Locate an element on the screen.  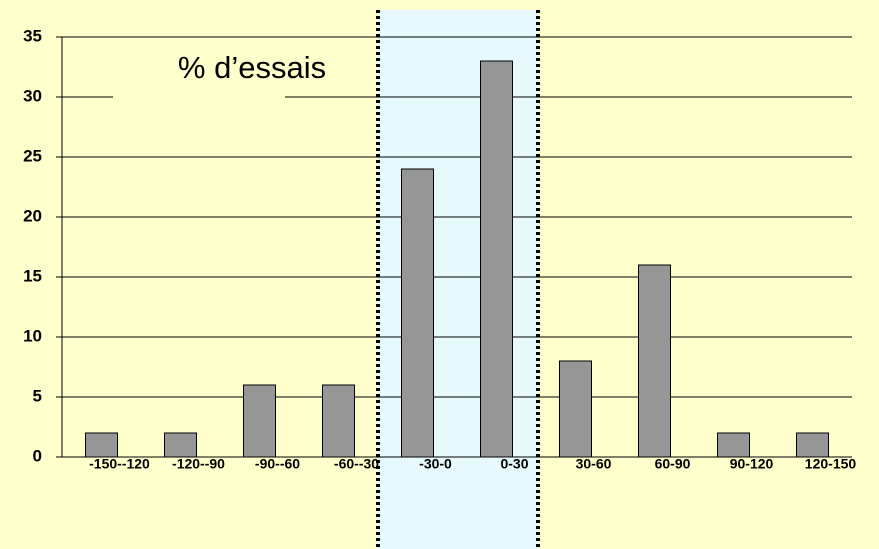
chart-title: % d’essais is located at coordinates (252, 67).